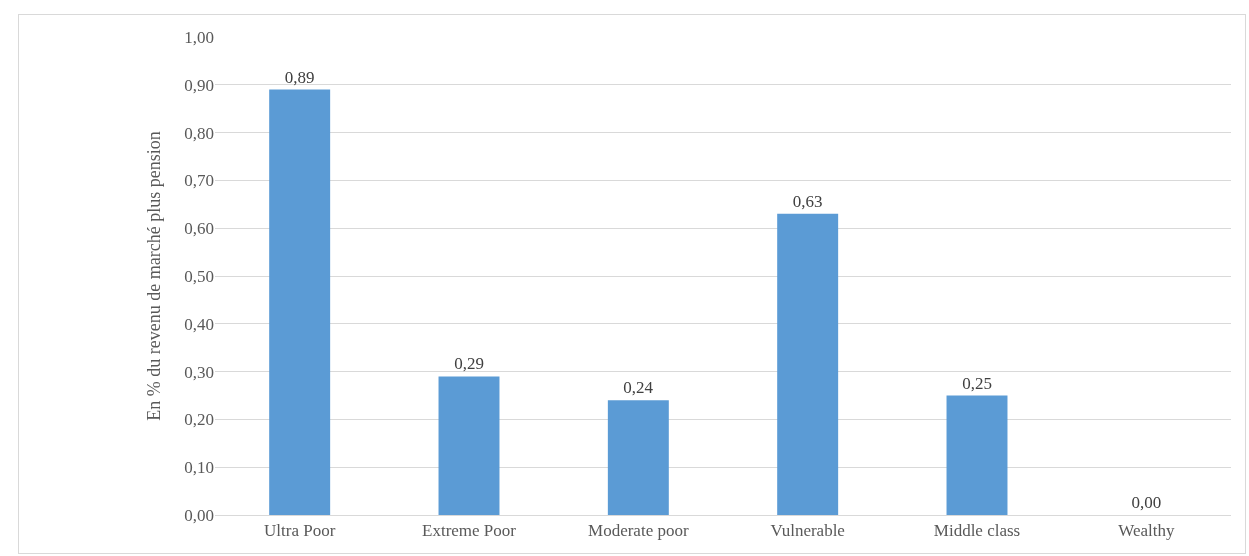 This screenshot has height=556, width=1249. What do you see at coordinates (199, 324) in the screenshot?
I see `y-tick-label: 0,40` at bounding box center [199, 324].